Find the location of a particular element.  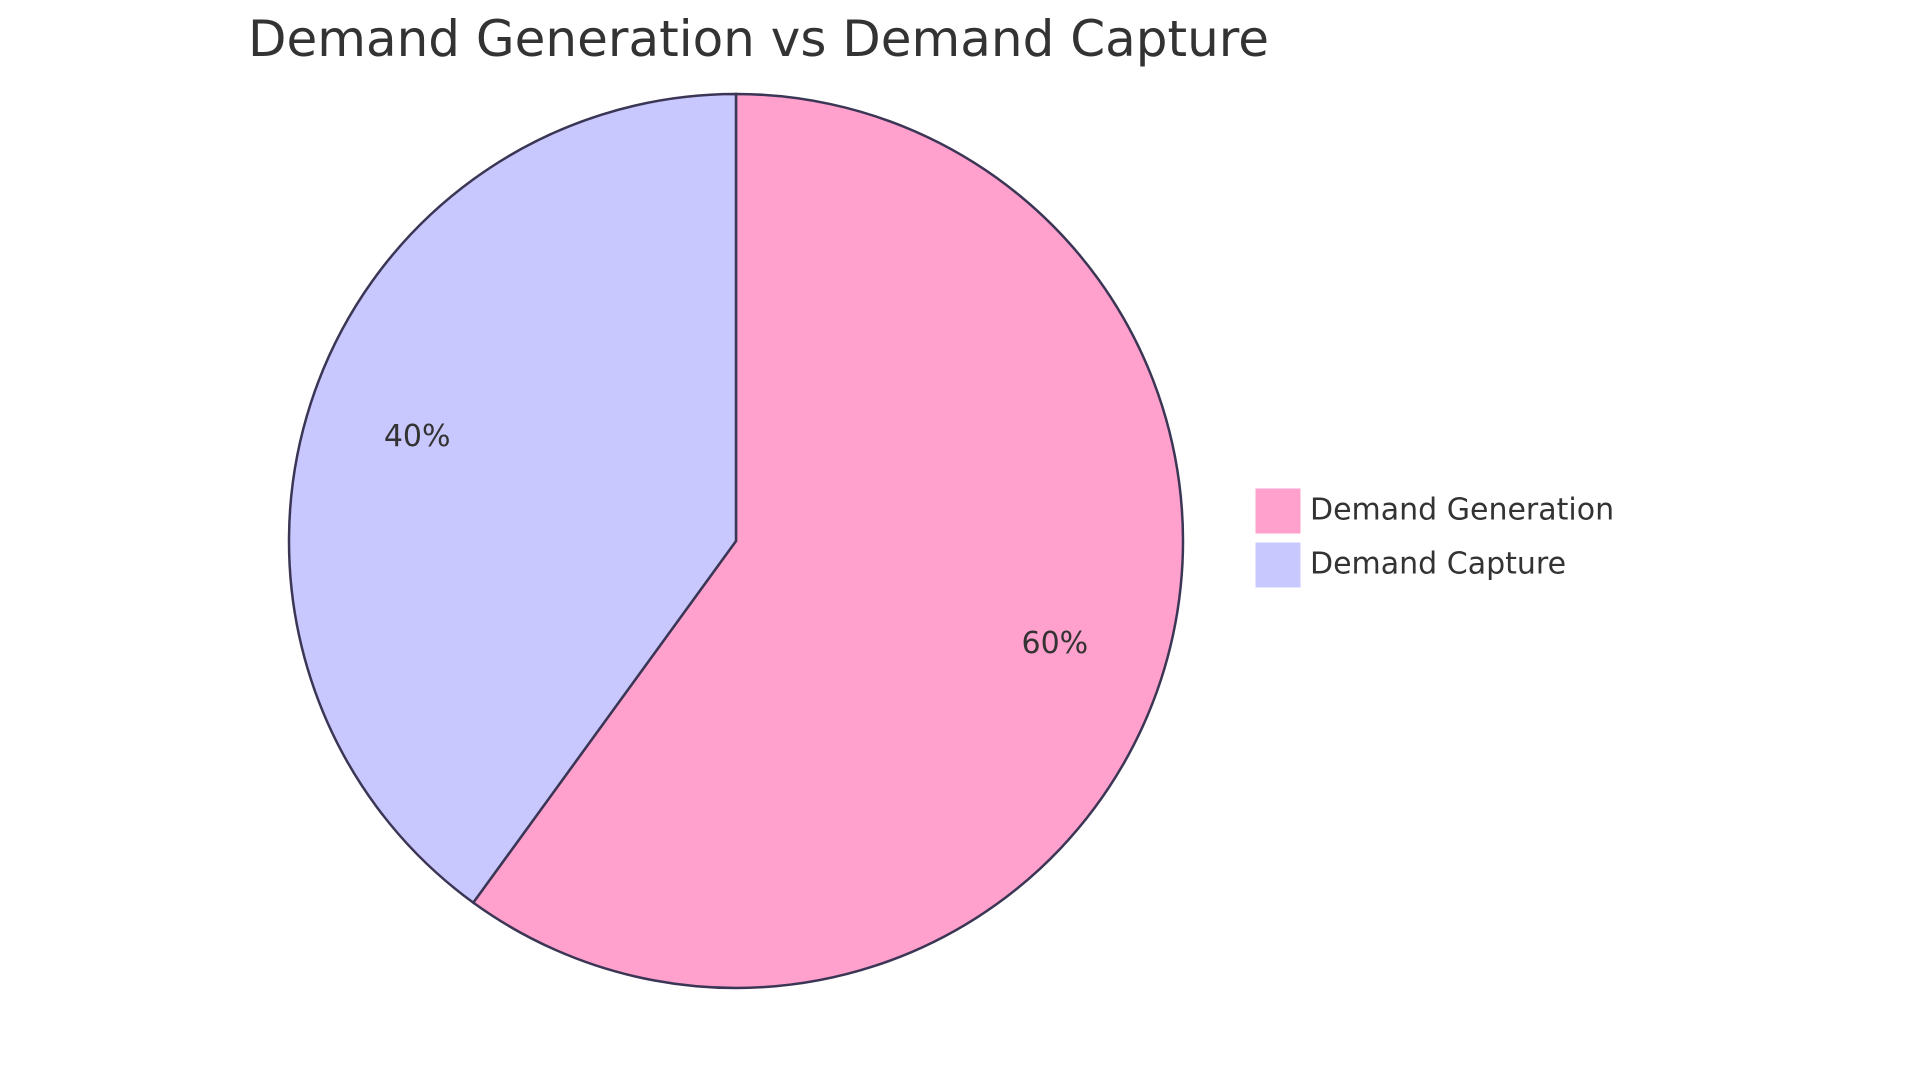

chart-title: Demand Generation vs Demand Capture is located at coordinates (758, 39).